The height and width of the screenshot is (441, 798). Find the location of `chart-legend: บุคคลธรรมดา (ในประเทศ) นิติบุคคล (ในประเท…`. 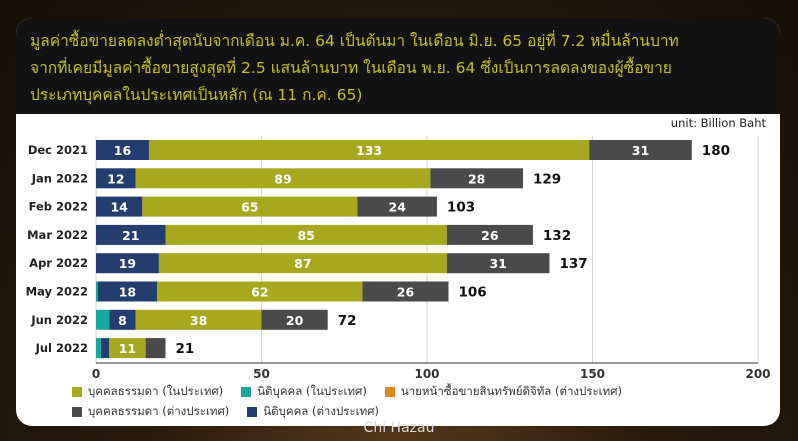

chart-legend: บุคคลธรรมดา (ในประเทศ) นิติบุคคล (ในประเท… is located at coordinates (422, 402).